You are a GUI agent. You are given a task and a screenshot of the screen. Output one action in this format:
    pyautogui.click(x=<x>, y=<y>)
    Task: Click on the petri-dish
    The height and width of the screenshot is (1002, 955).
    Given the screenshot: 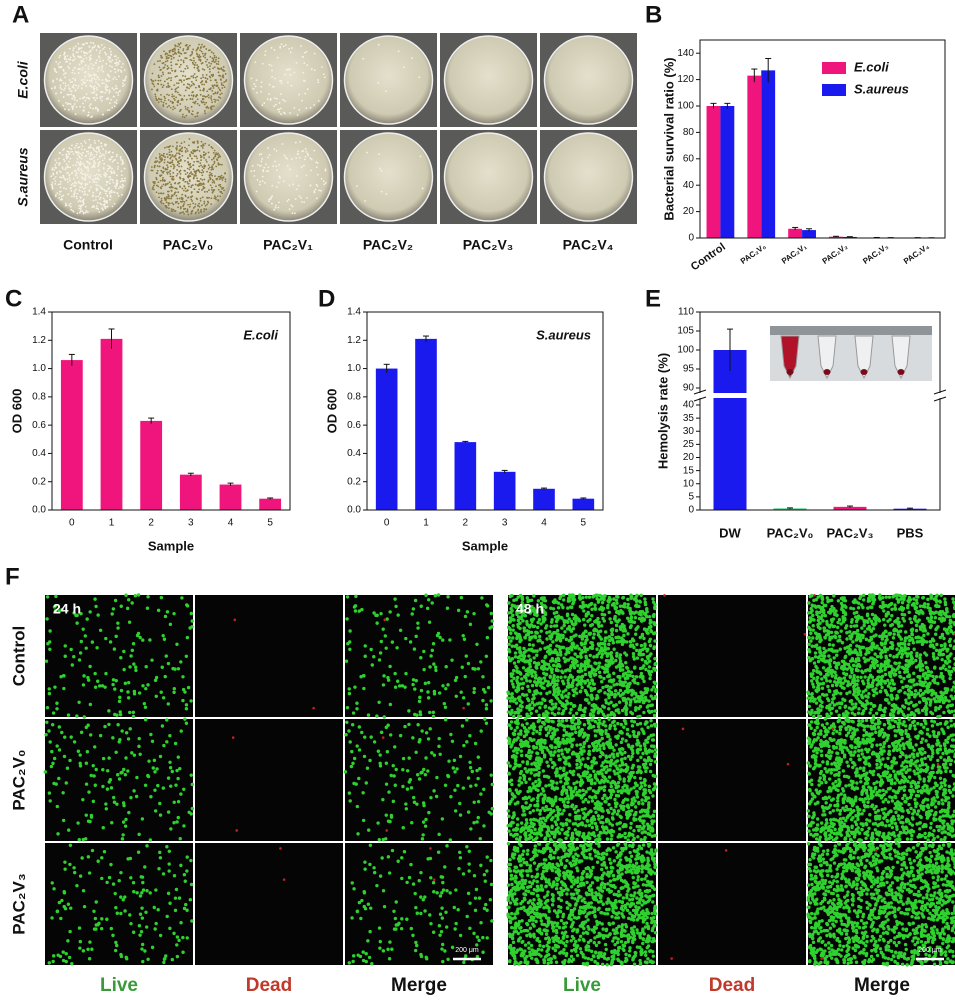 What is the action you would take?
    pyautogui.click(x=388, y=80)
    